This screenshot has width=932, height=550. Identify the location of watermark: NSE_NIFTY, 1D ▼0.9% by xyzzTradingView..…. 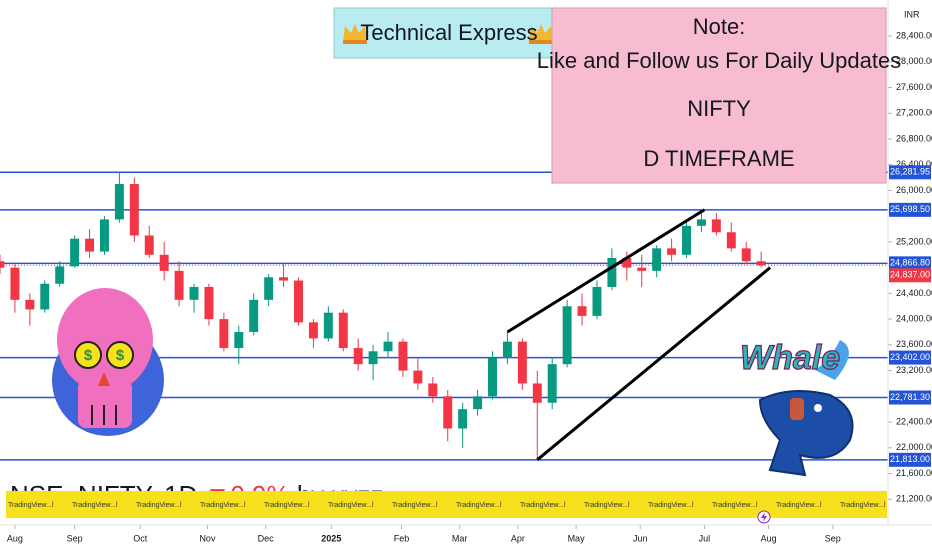
(446, 499).